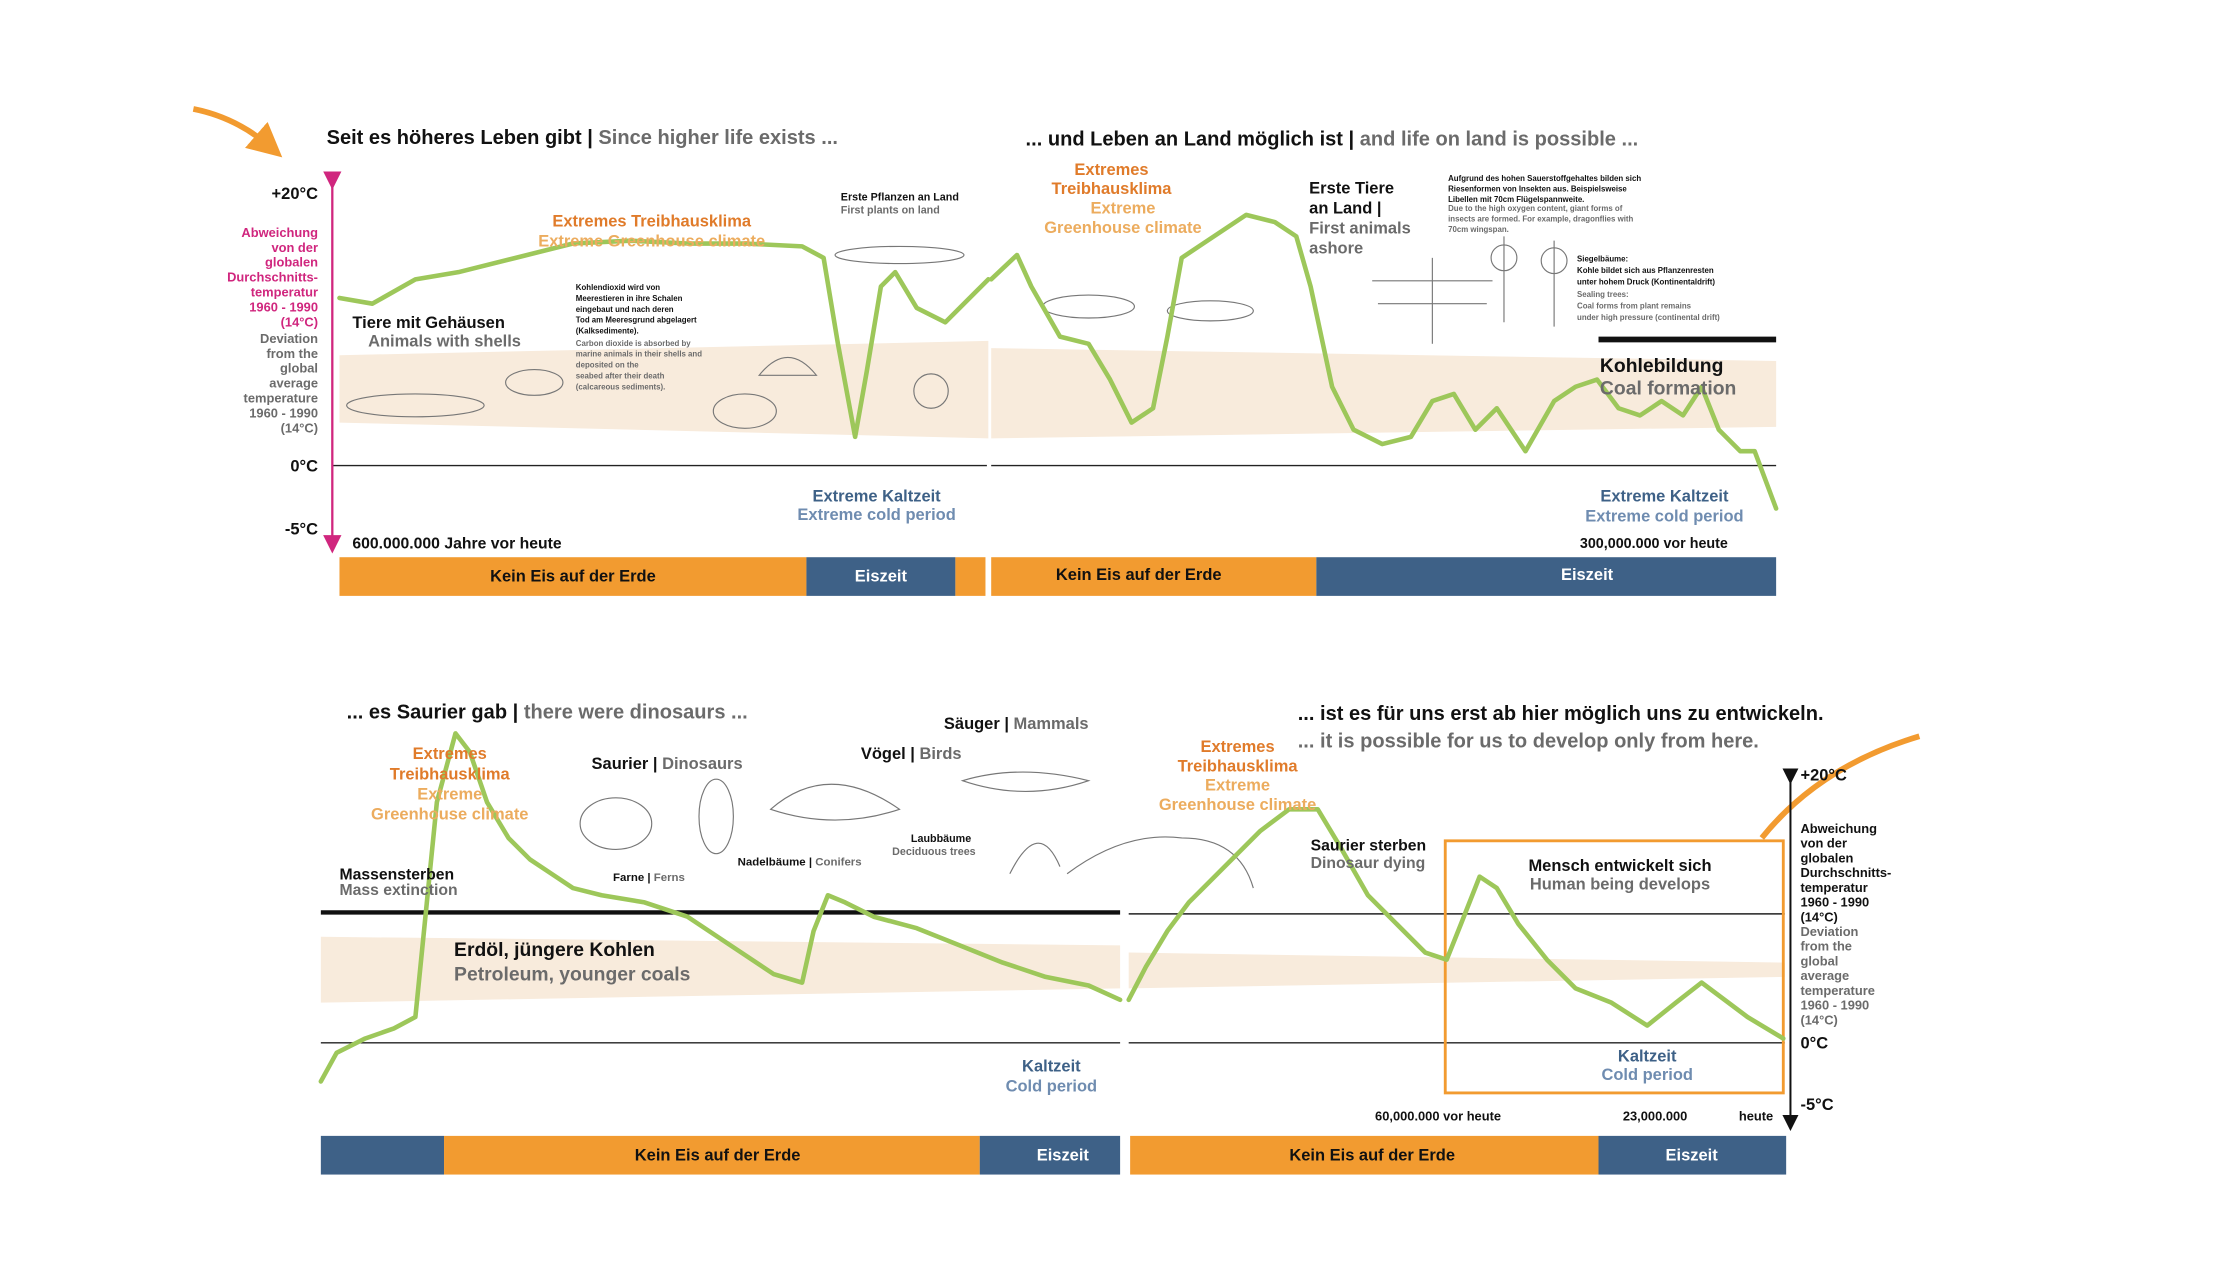  What do you see at coordinates (1360, 229) in the screenshot?
I see `text-line: First animals` at bounding box center [1360, 229].